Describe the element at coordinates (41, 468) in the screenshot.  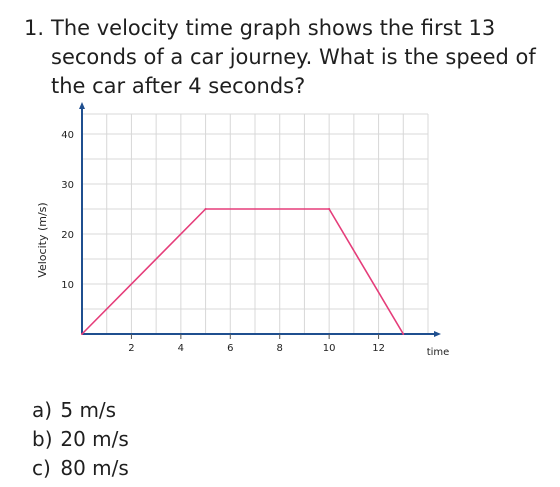
I see `option-letter: c)` at that location.